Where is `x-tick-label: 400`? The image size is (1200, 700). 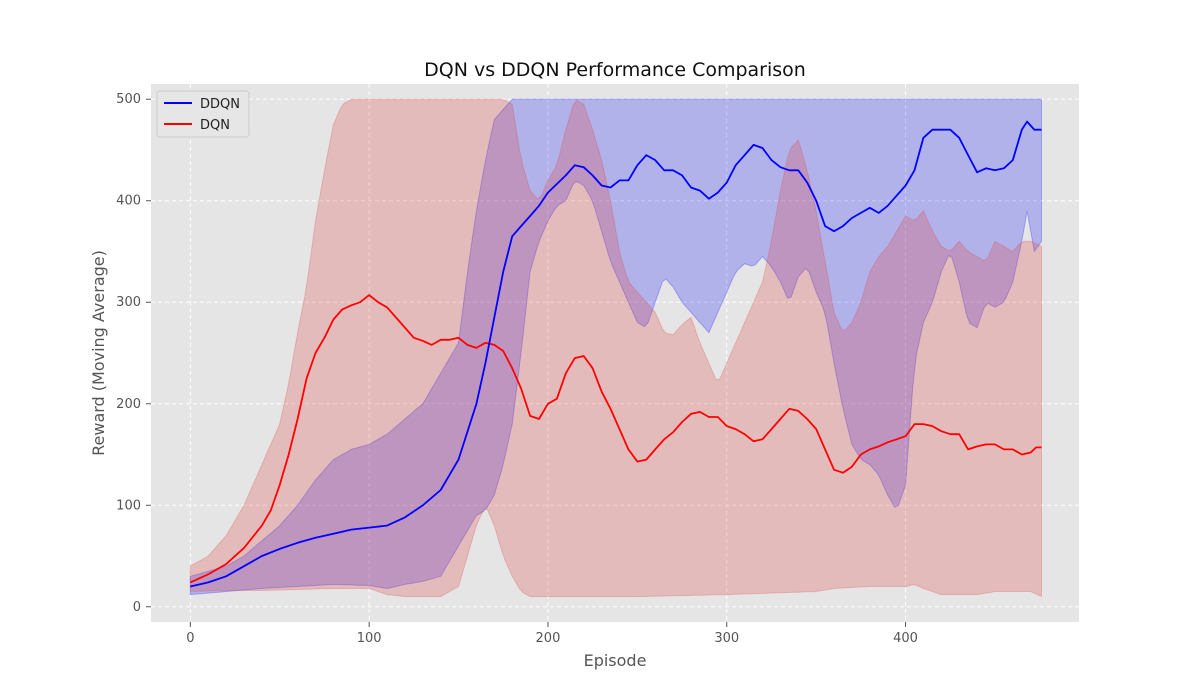
x-tick-label: 400 is located at coordinates (905, 638).